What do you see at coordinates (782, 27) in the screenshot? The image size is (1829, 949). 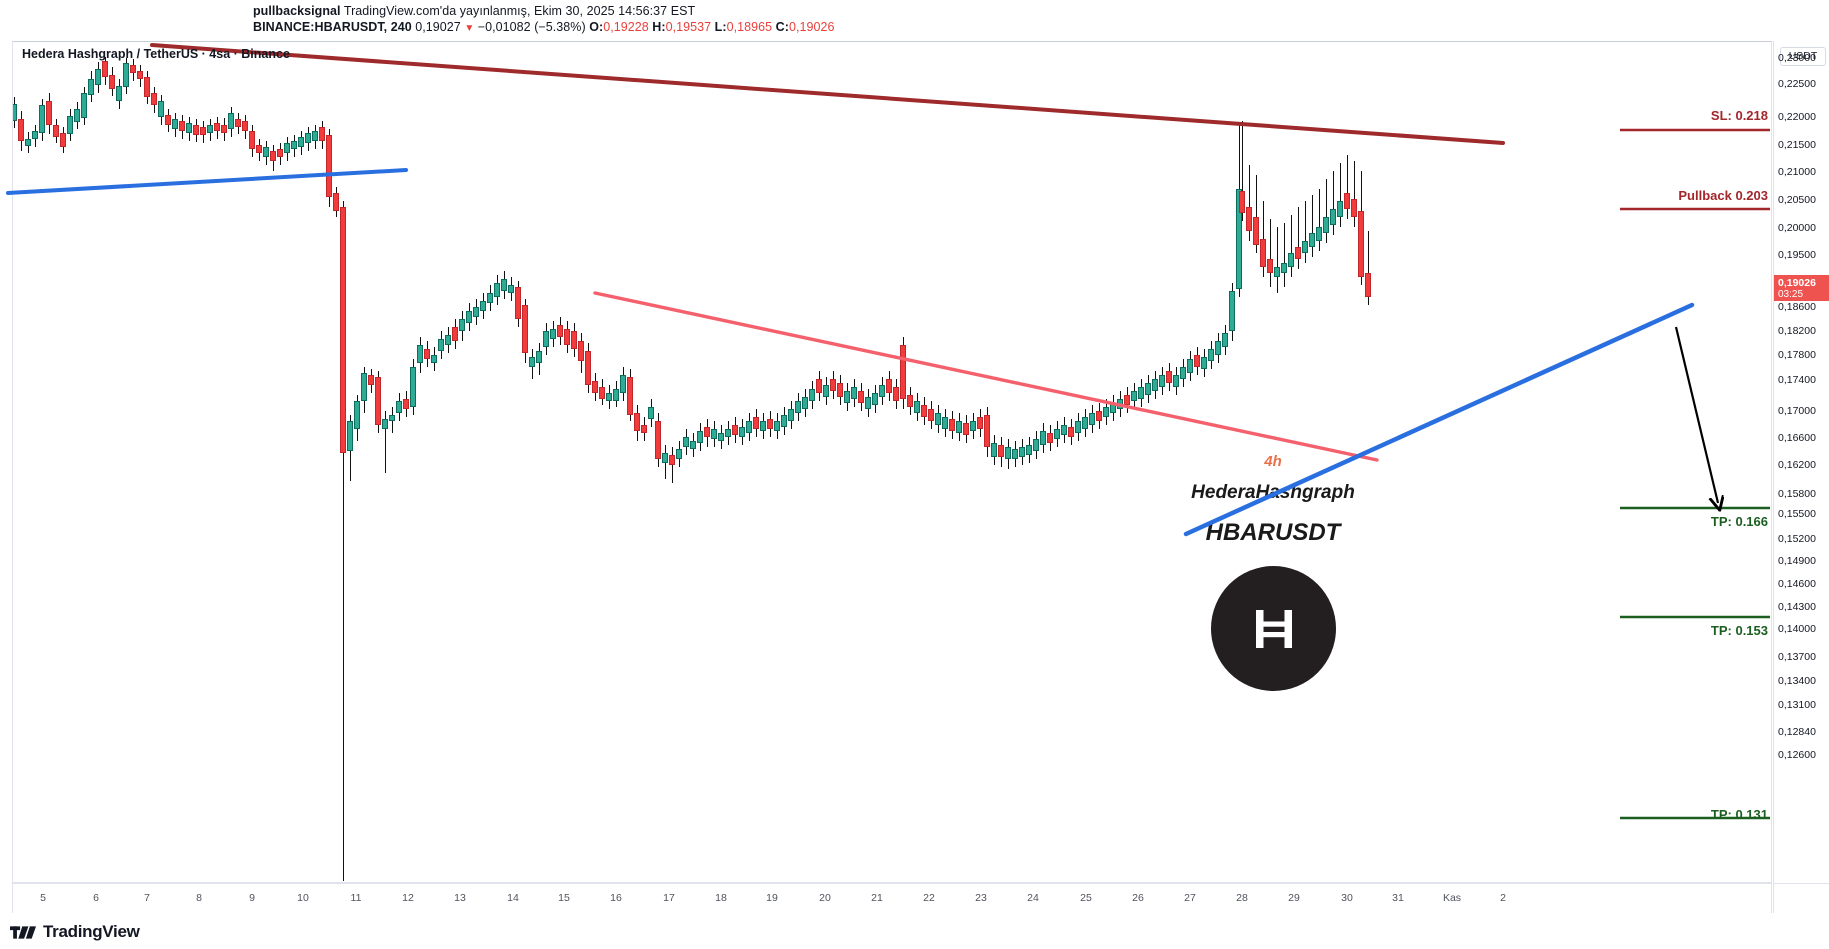 I see `close-label: C:` at bounding box center [782, 27].